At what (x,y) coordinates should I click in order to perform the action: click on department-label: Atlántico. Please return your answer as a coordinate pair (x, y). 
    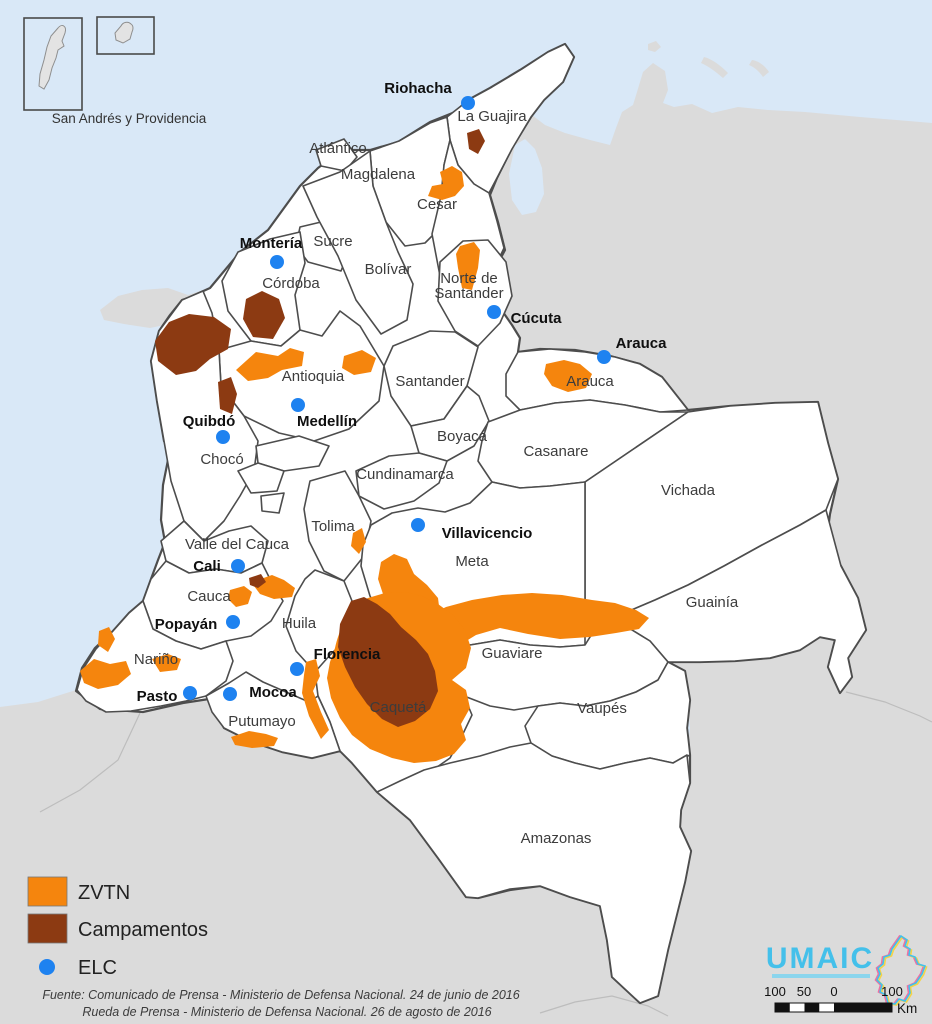
    Looking at the image, I should click on (338, 148).